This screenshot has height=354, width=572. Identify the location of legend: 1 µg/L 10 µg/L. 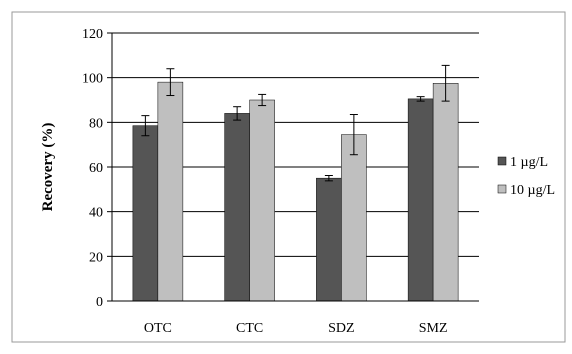
(526, 176).